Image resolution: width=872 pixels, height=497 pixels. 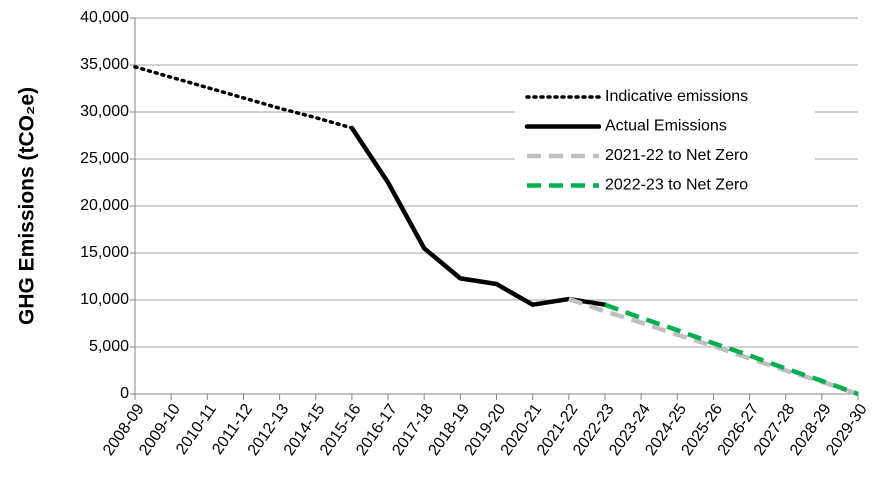 I want to click on legend-box, so click(x=665, y=141).